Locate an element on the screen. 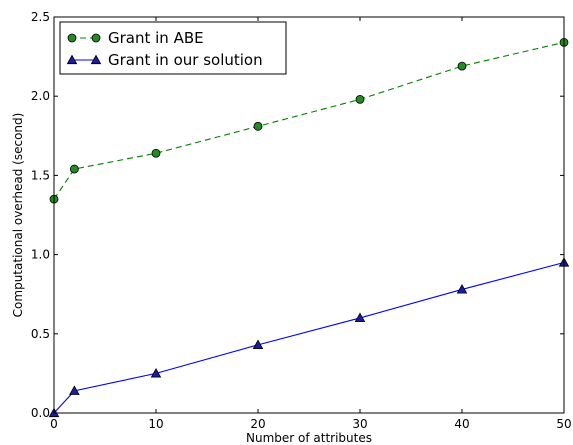 This screenshot has width=573, height=445. y-tick-label: 2.0 is located at coordinates (40, 96).